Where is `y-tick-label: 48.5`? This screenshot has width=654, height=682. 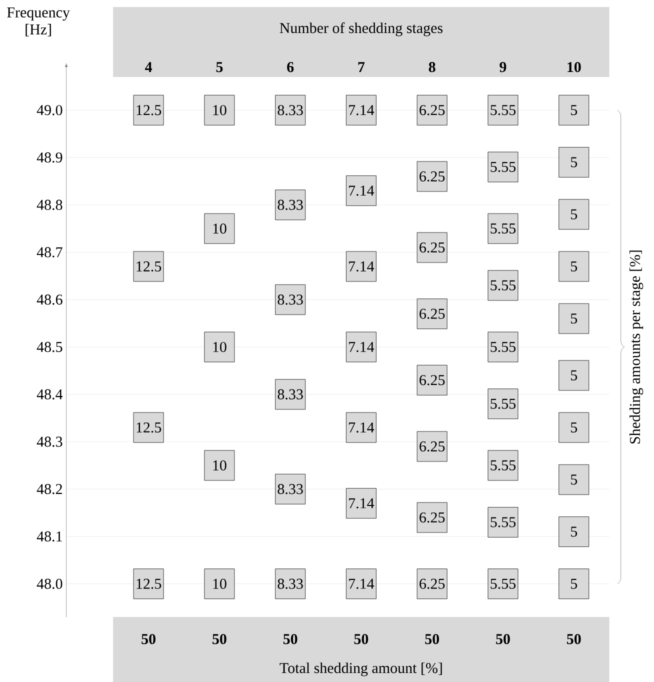 y-tick-label: 48.5 is located at coordinates (49, 347).